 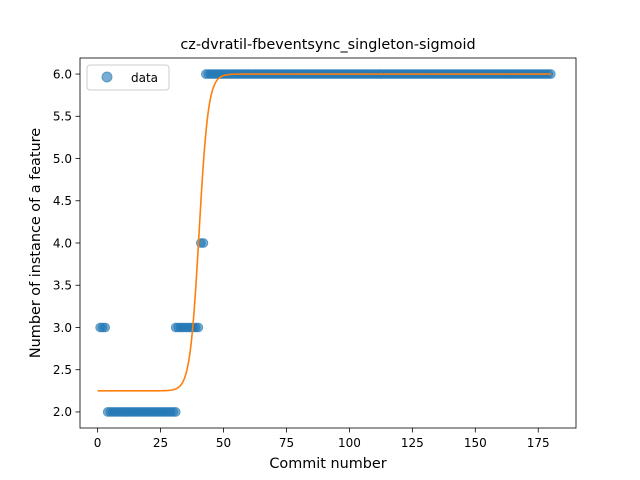 I want to click on x-axis: 0 25 50 75 100 125 150 175, so click(x=322, y=439).